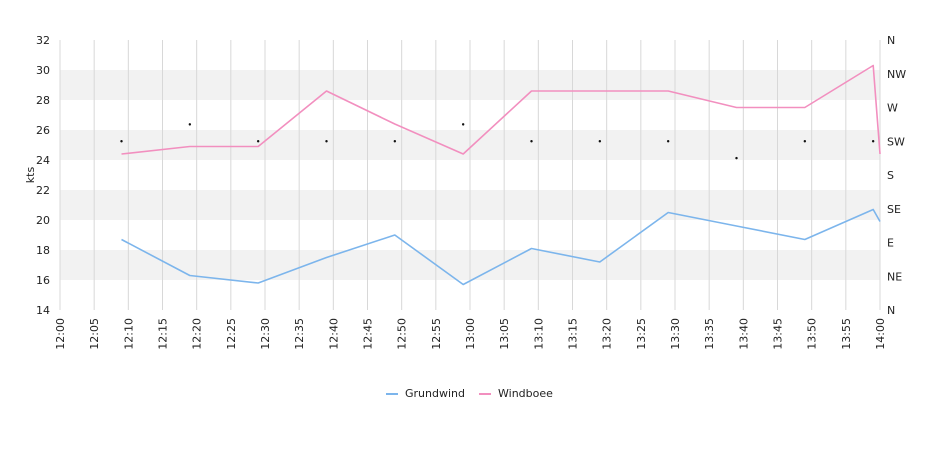 This screenshot has height=450, width=940. I want to click on x-tick-label: 12:35, so click(299, 334).